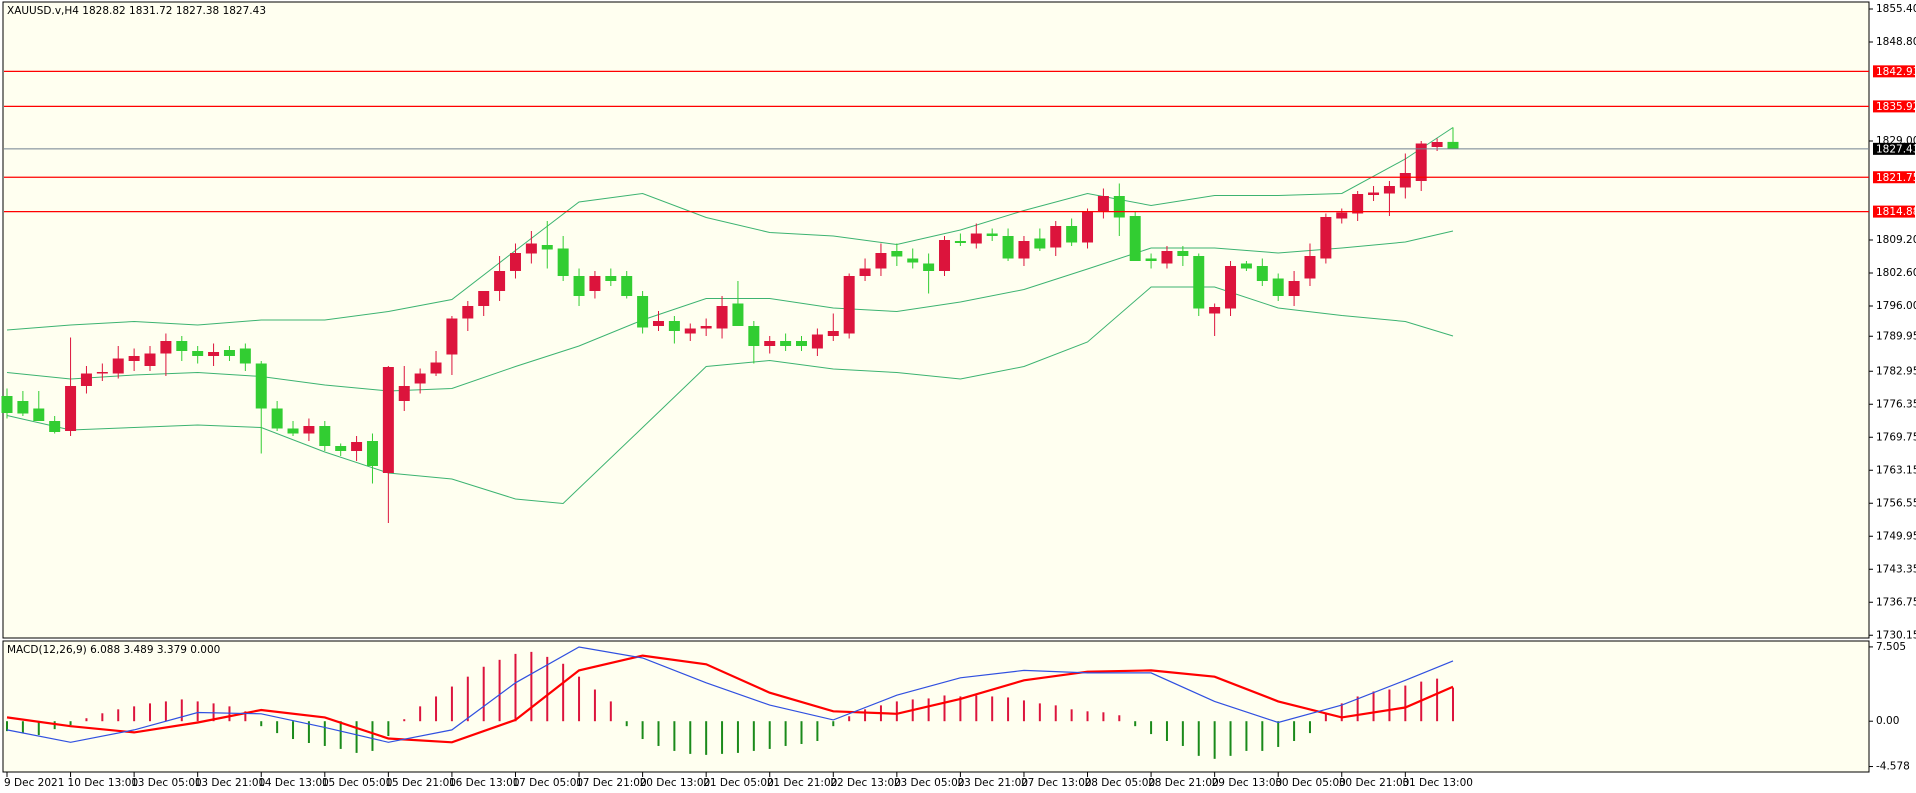 The width and height of the screenshot is (1916, 793). What do you see at coordinates (1896, 42) in the screenshot?
I see `y-tick-label: 1848.80` at bounding box center [1896, 42].